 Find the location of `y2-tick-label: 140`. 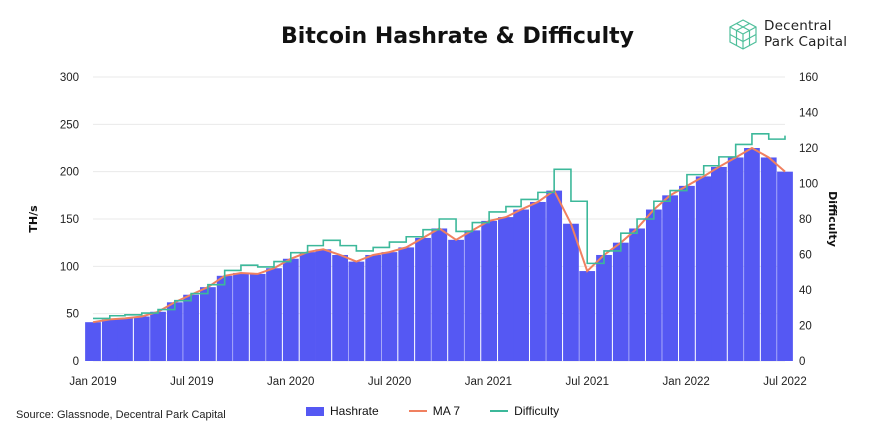

y2-tick-label: 140 is located at coordinates (808, 114).